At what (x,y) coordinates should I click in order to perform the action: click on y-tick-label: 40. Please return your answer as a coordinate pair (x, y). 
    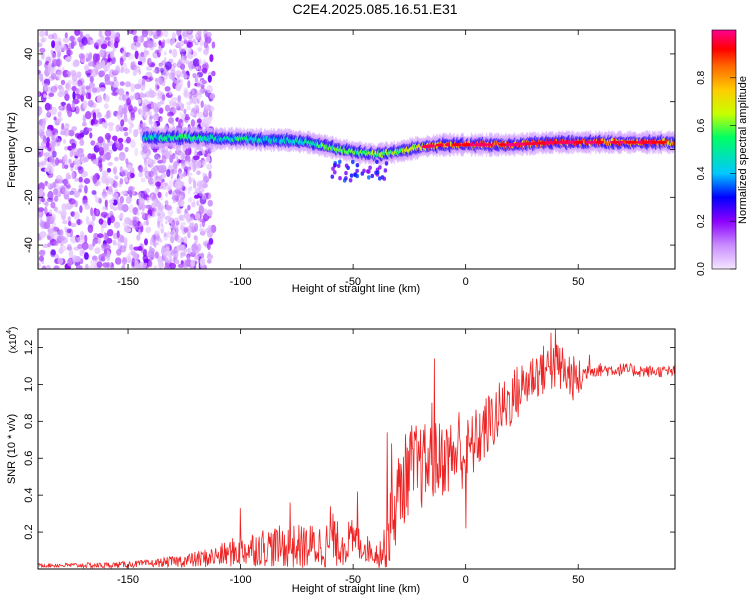
    Looking at the image, I should click on (29, 54).